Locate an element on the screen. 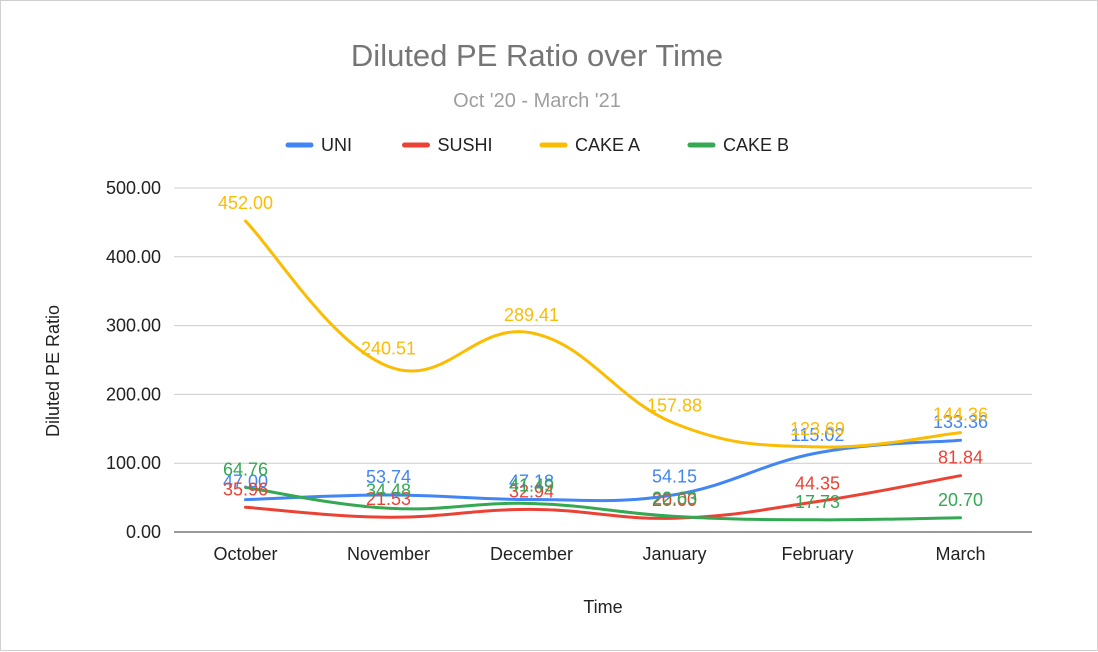 This screenshot has width=1098, height=652. y-tick-label: 400.00 is located at coordinates (133, 257).